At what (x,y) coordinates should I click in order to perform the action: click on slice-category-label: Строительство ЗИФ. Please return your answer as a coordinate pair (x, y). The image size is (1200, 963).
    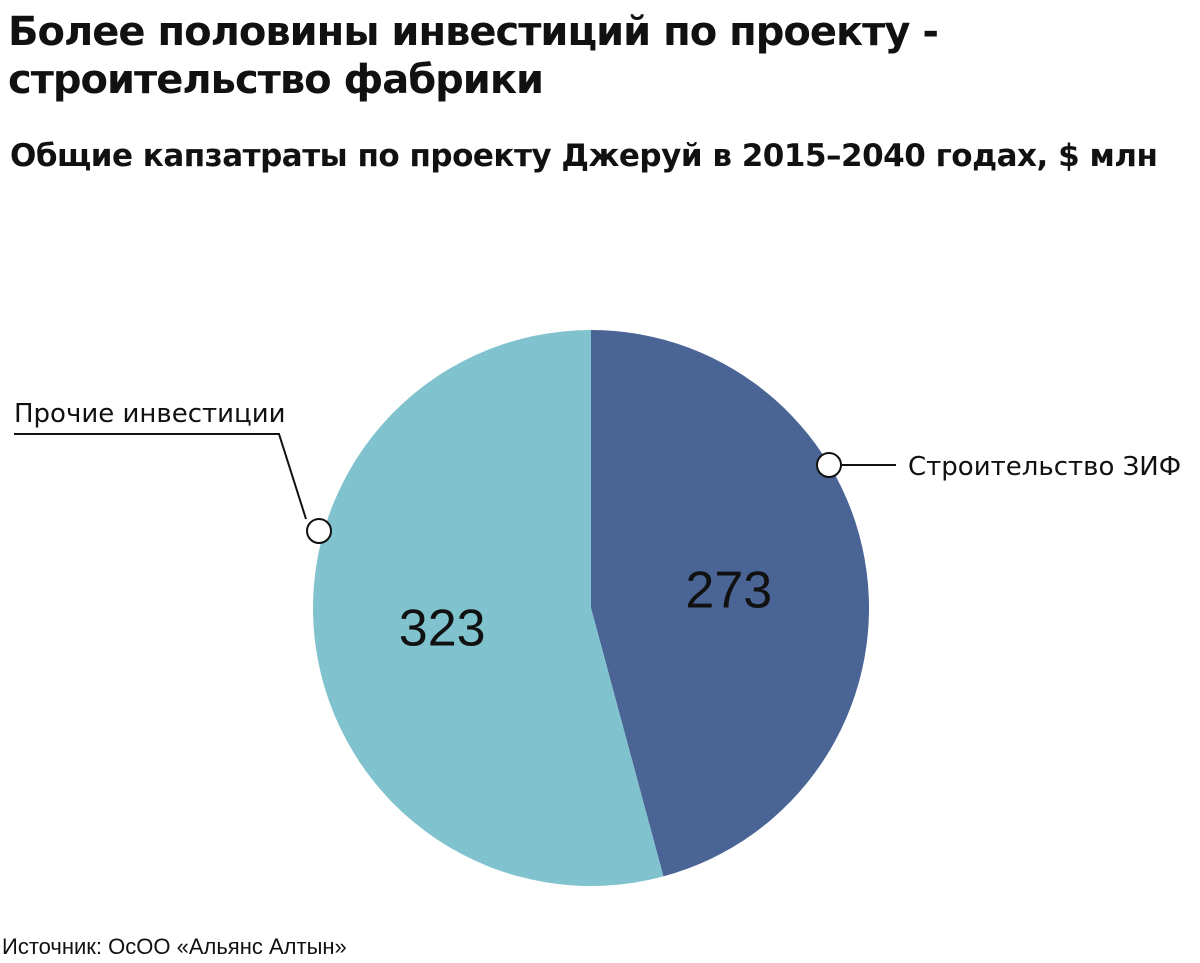
    Looking at the image, I should click on (1044, 467).